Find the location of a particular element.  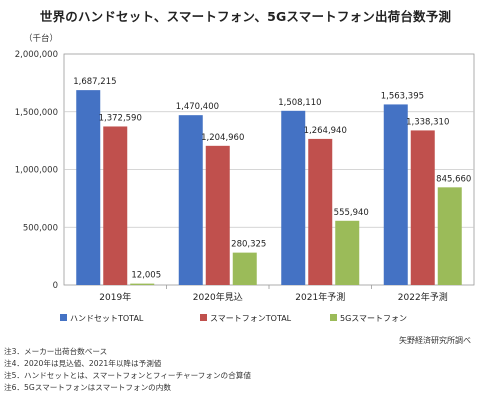

data-label: 1,372,590 is located at coordinates (120, 118).